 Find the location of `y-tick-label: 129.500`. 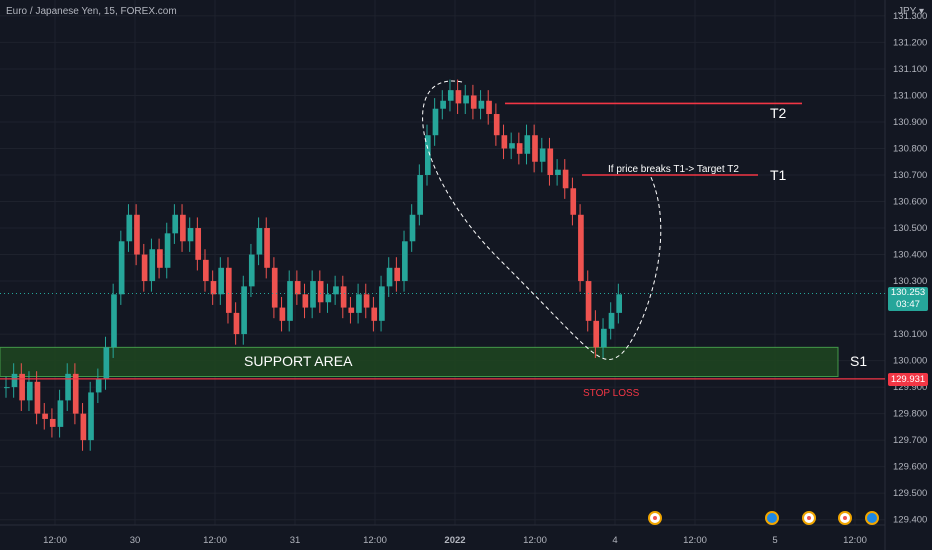

y-tick-label: 129.500 is located at coordinates (910, 493).